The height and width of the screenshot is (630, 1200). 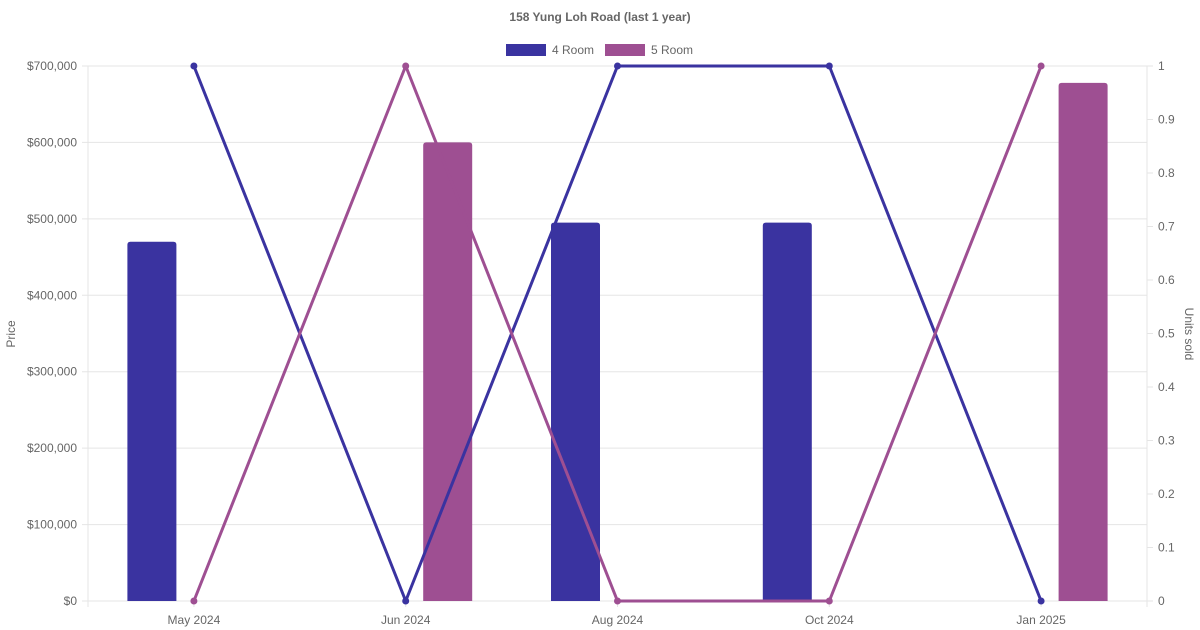 I want to click on left-tick-label: $400,000, so click(x=52, y=295).